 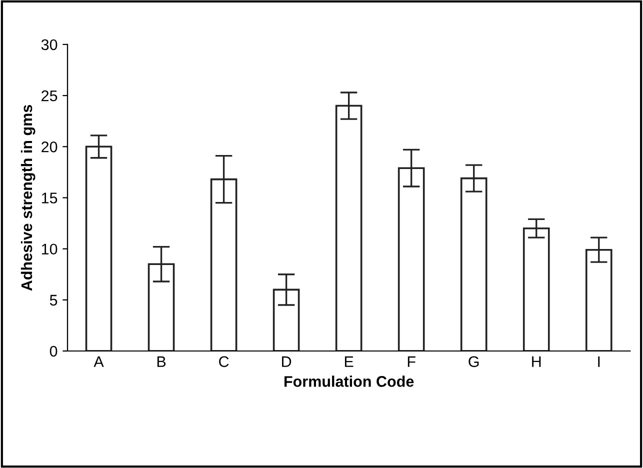 I want to click on y-tick-label: 30, so click(x=49, y=44).